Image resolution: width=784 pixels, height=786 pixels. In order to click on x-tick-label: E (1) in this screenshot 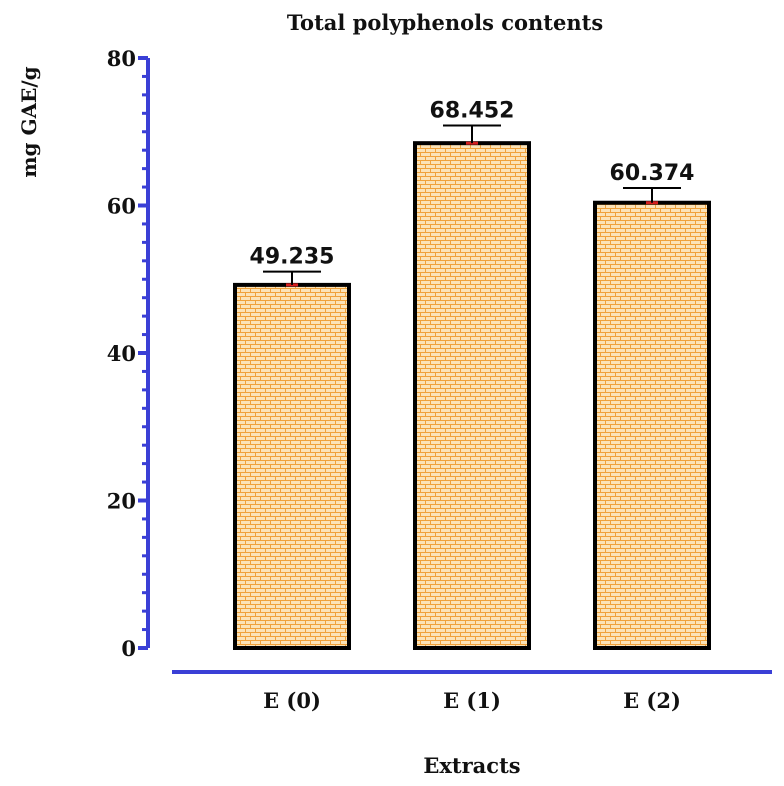, I will do `click(472, 700)`.